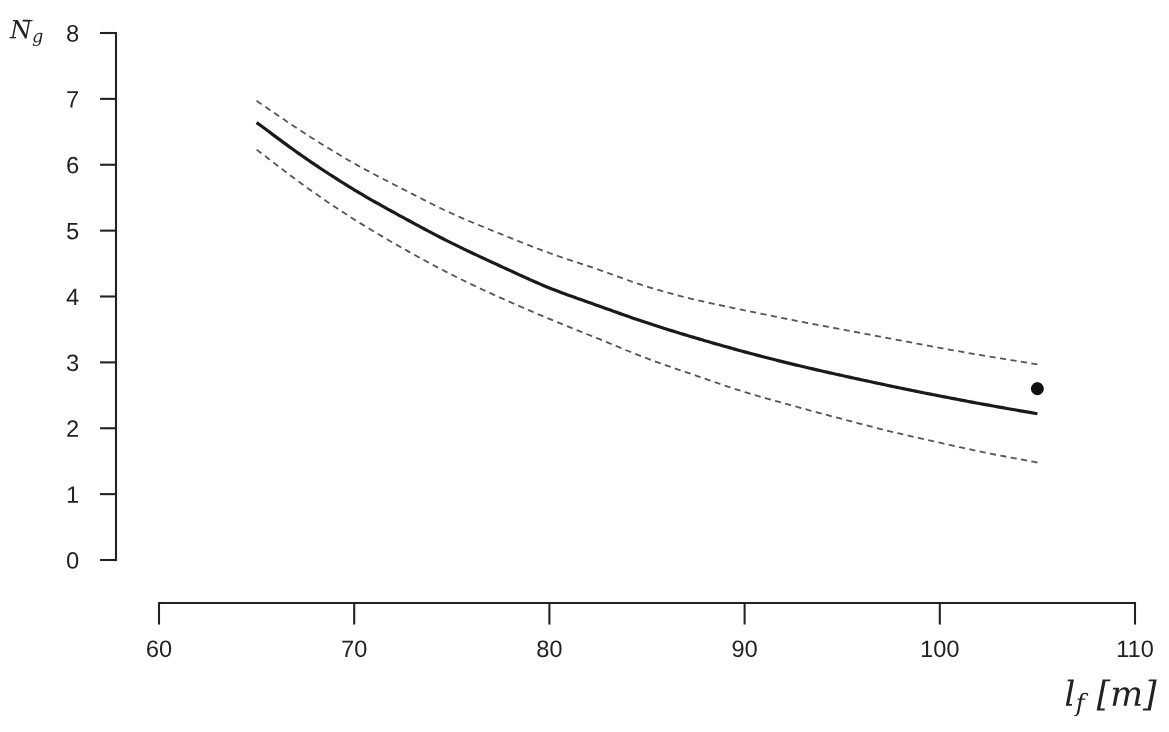 The image size is (1169, 732). What do you see at coordinates (1135, 649) in the screenshot?
I see `x-tick-label: 110` at bounding box center [1135, 649].